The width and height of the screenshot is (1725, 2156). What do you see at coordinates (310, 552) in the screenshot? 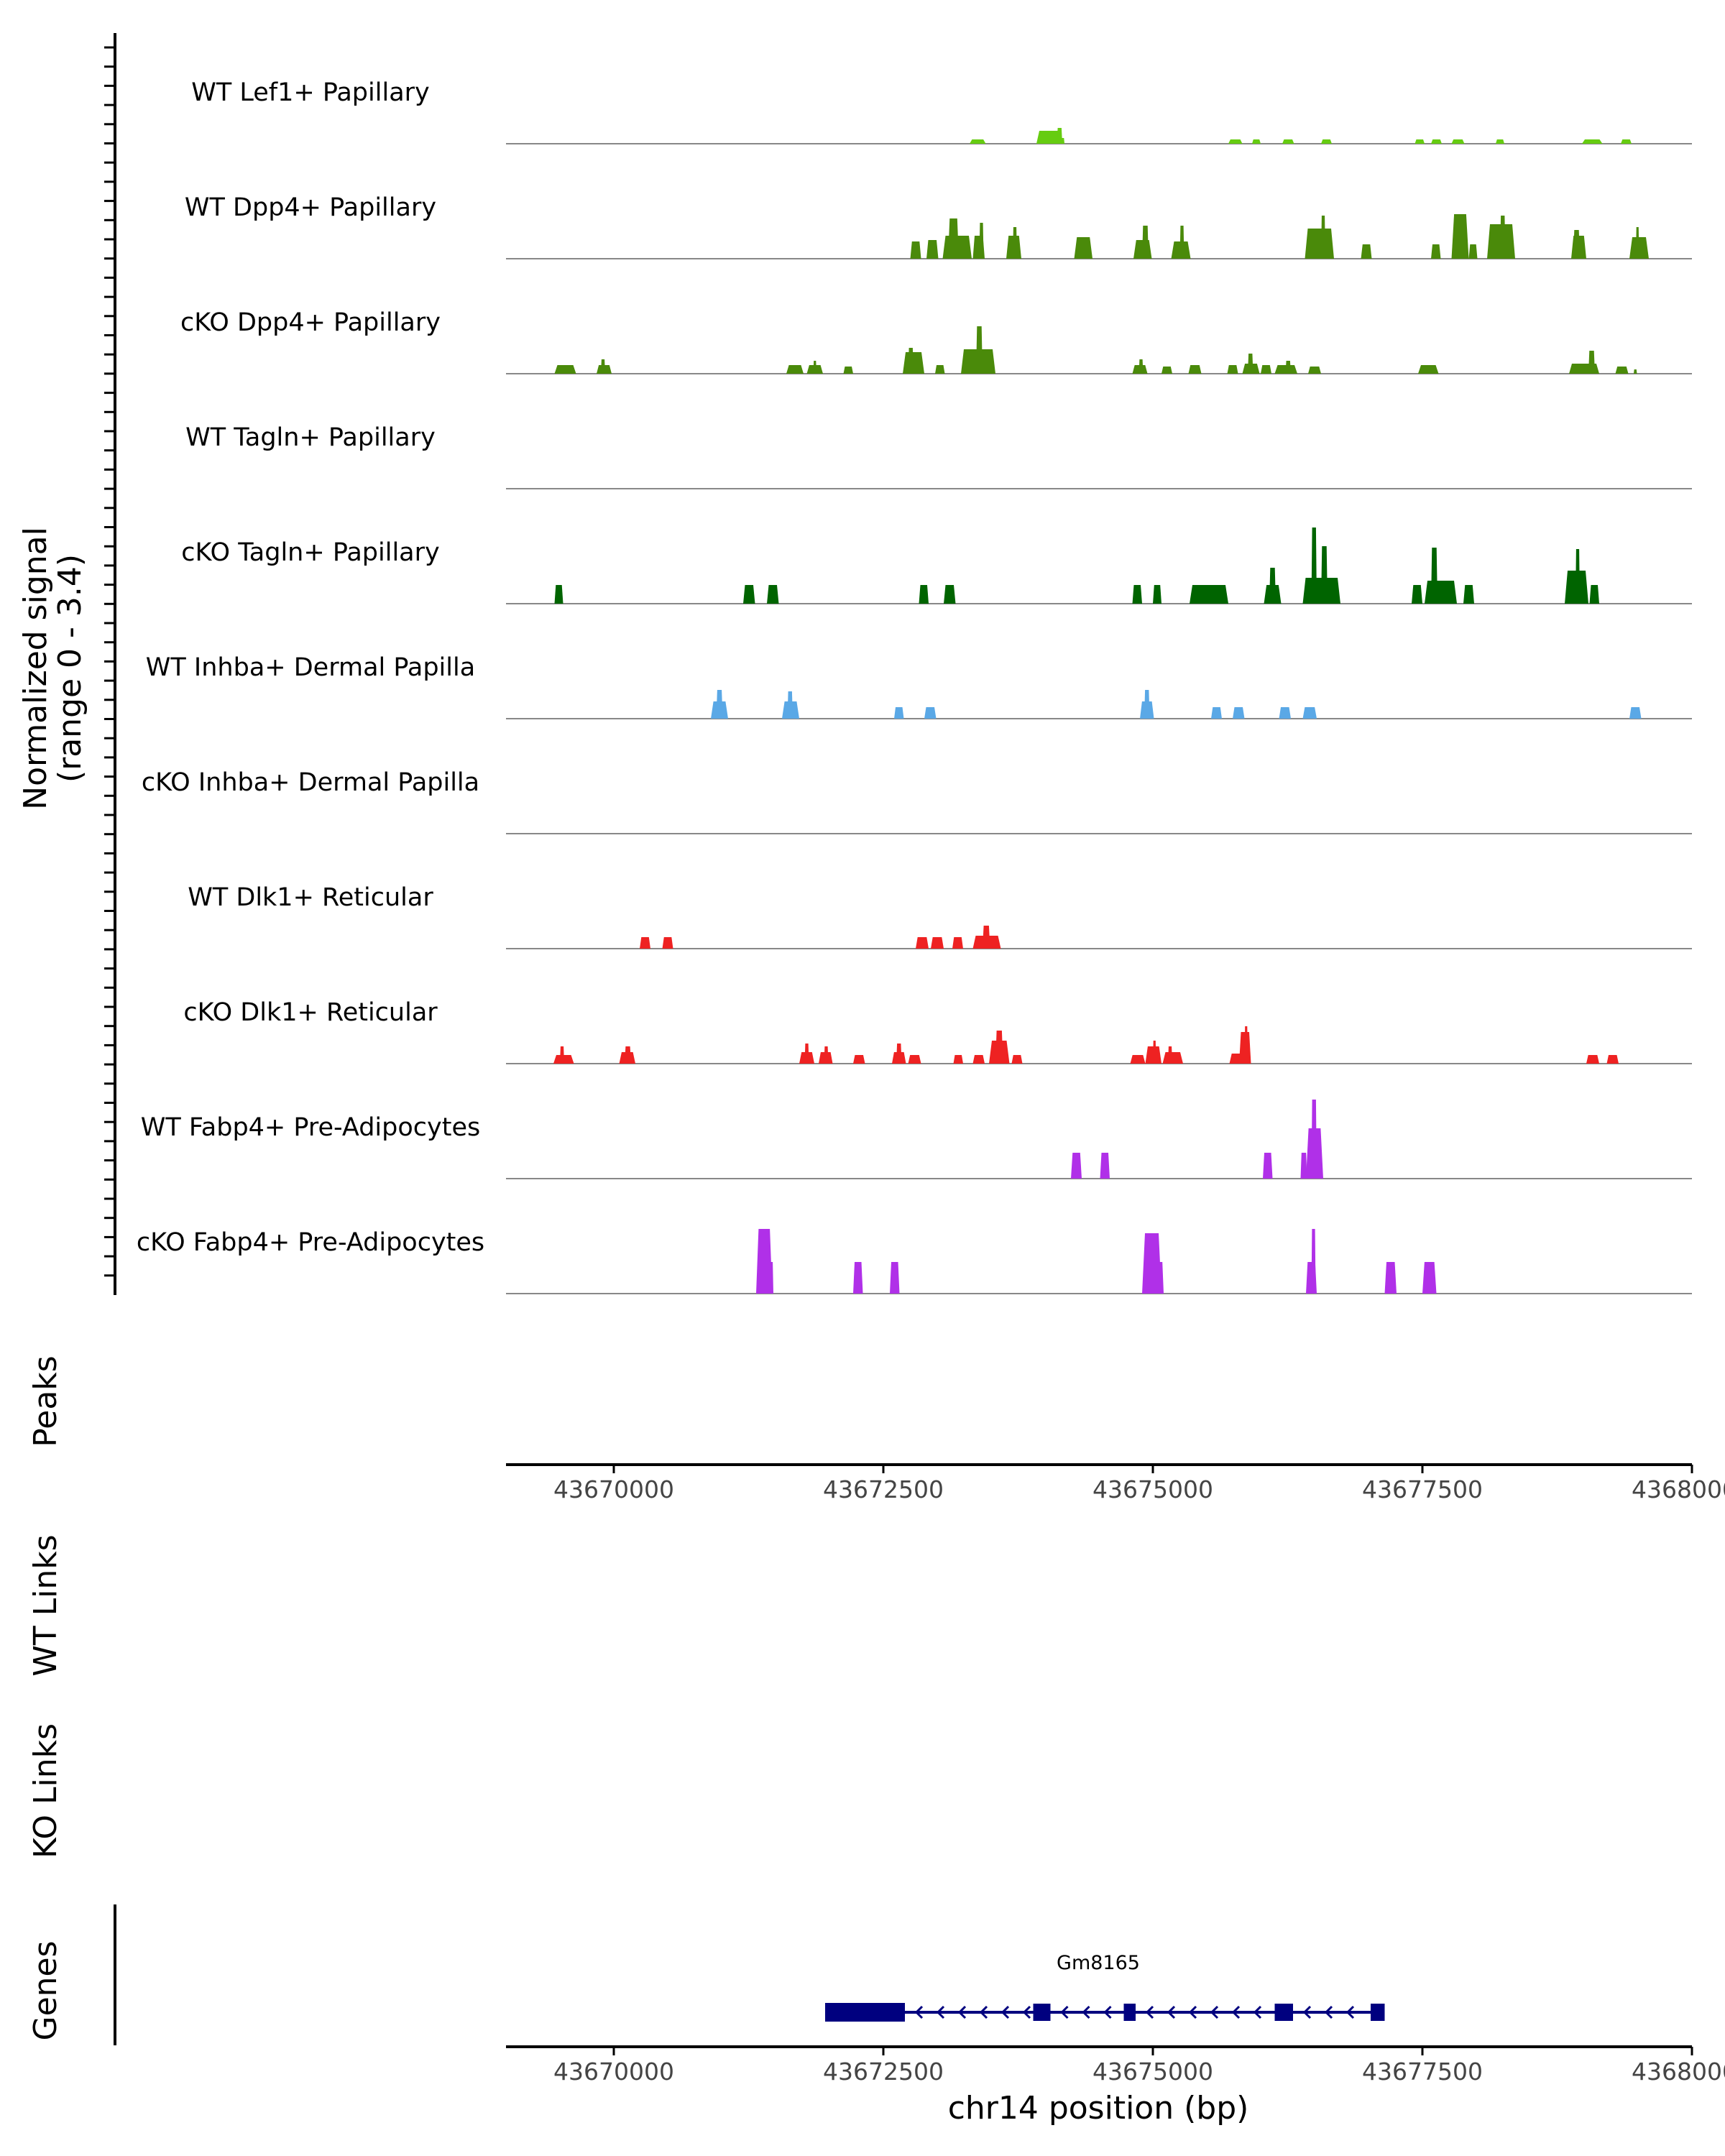
I see `track-label: cKO Tagln+ Papillary` at bounding box center [310, 552].